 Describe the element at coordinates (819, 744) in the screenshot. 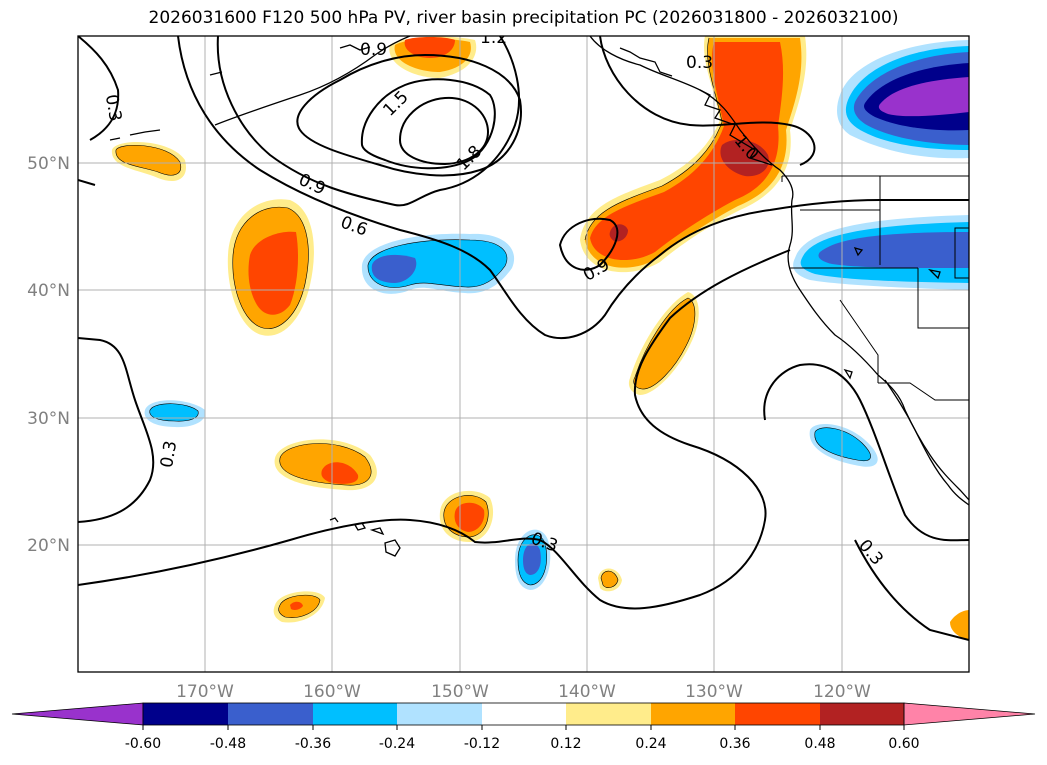

I see `colorbar-tick-label: 0.48` at that location.